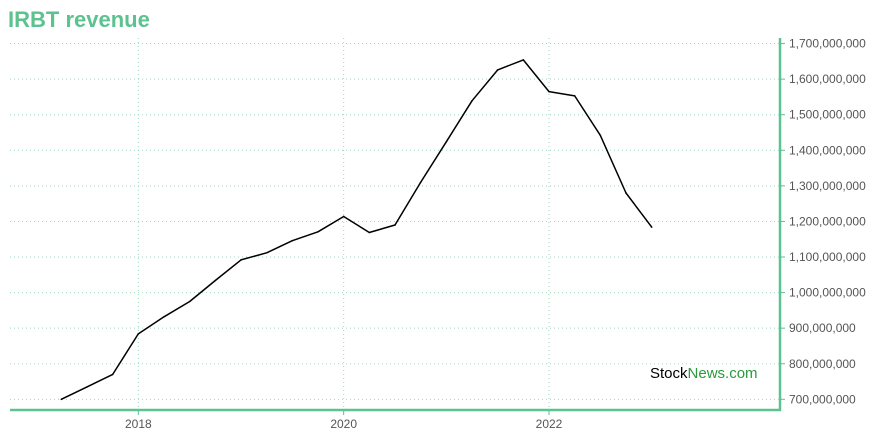 The width and height of the screenshot is (880, 440). I want to click on y-tick-label: 900,000,000, so click(822, 328).